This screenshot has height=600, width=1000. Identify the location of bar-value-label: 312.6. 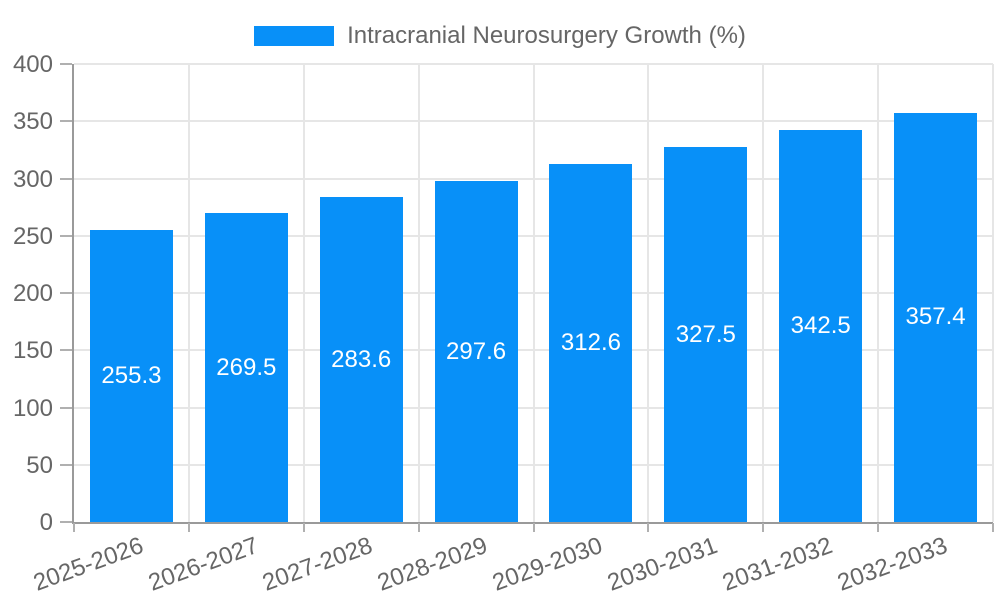
(590, 343).